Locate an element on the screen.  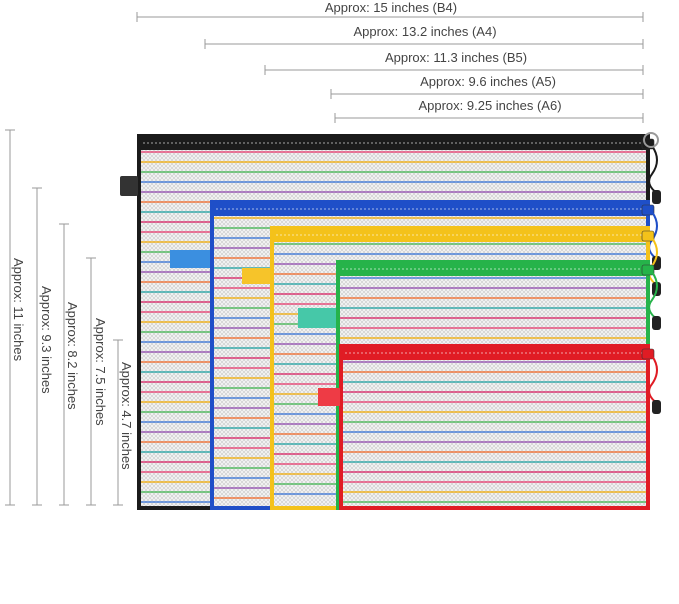
width-label-a4: Approx: 13.2 inches (A4) is located at coordinates (425, 31).